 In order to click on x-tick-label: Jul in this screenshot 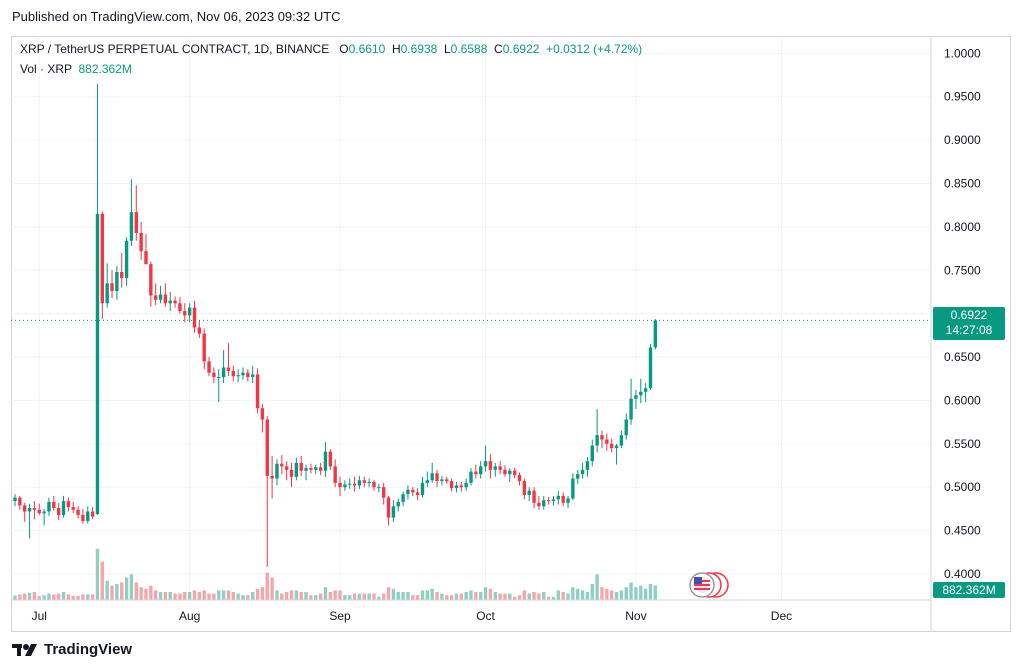, I will do `click(39, 616)`.